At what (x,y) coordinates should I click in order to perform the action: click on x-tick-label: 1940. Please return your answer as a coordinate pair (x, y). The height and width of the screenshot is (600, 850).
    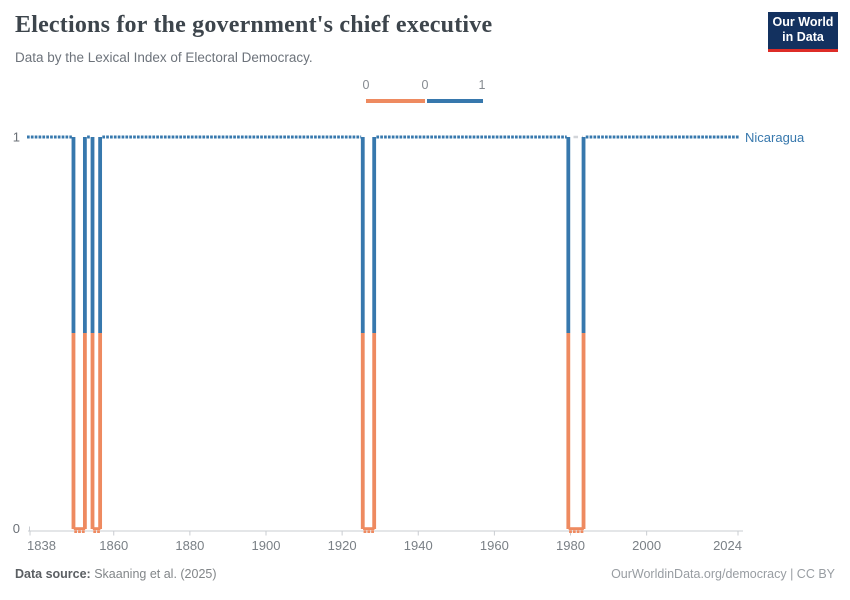
    Looking at the image, I should click on (418, 545).